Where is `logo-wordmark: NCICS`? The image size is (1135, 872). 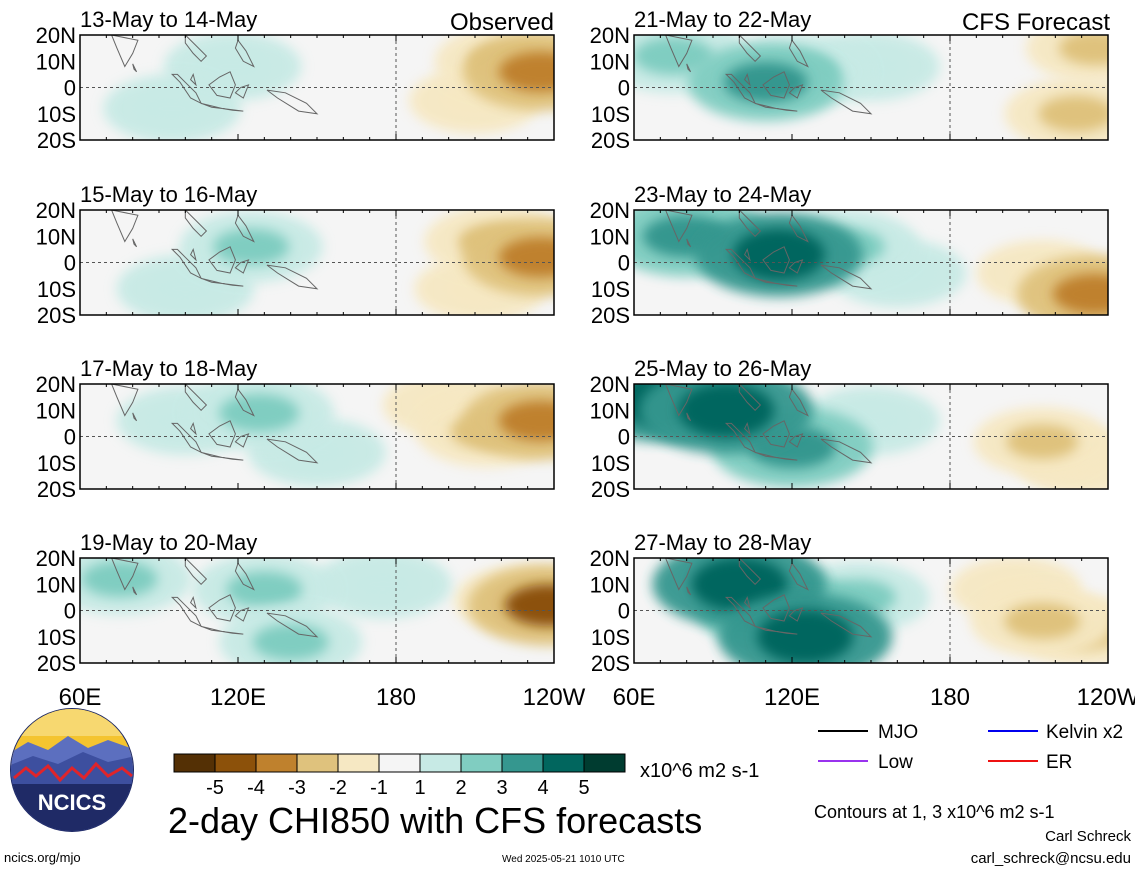 logo-wordmark: NCICS is located at coordinates (72, 802).